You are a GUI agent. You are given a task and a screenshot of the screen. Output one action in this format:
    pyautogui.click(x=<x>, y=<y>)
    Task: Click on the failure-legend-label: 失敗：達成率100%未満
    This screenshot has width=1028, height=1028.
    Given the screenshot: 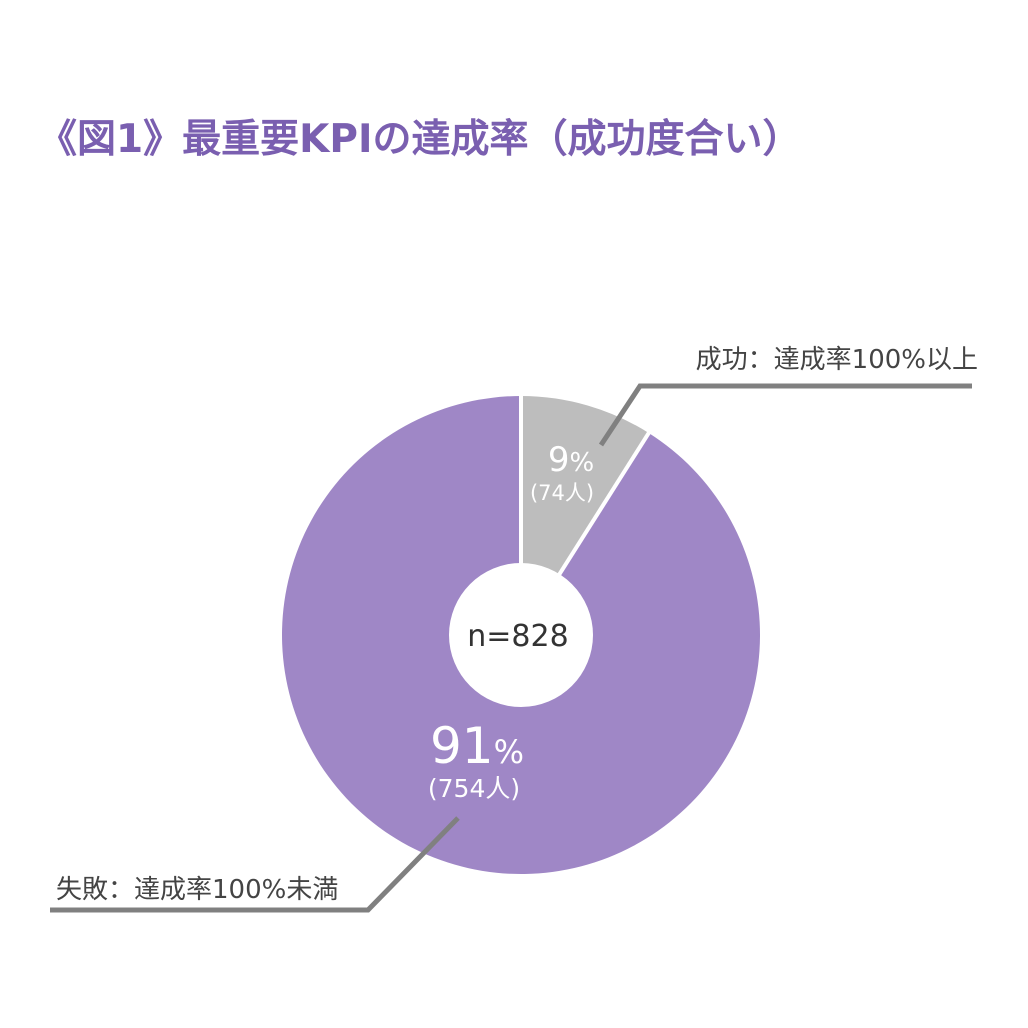 What is the action you would take?
    pyautogui.click(x=197, y=890)
    